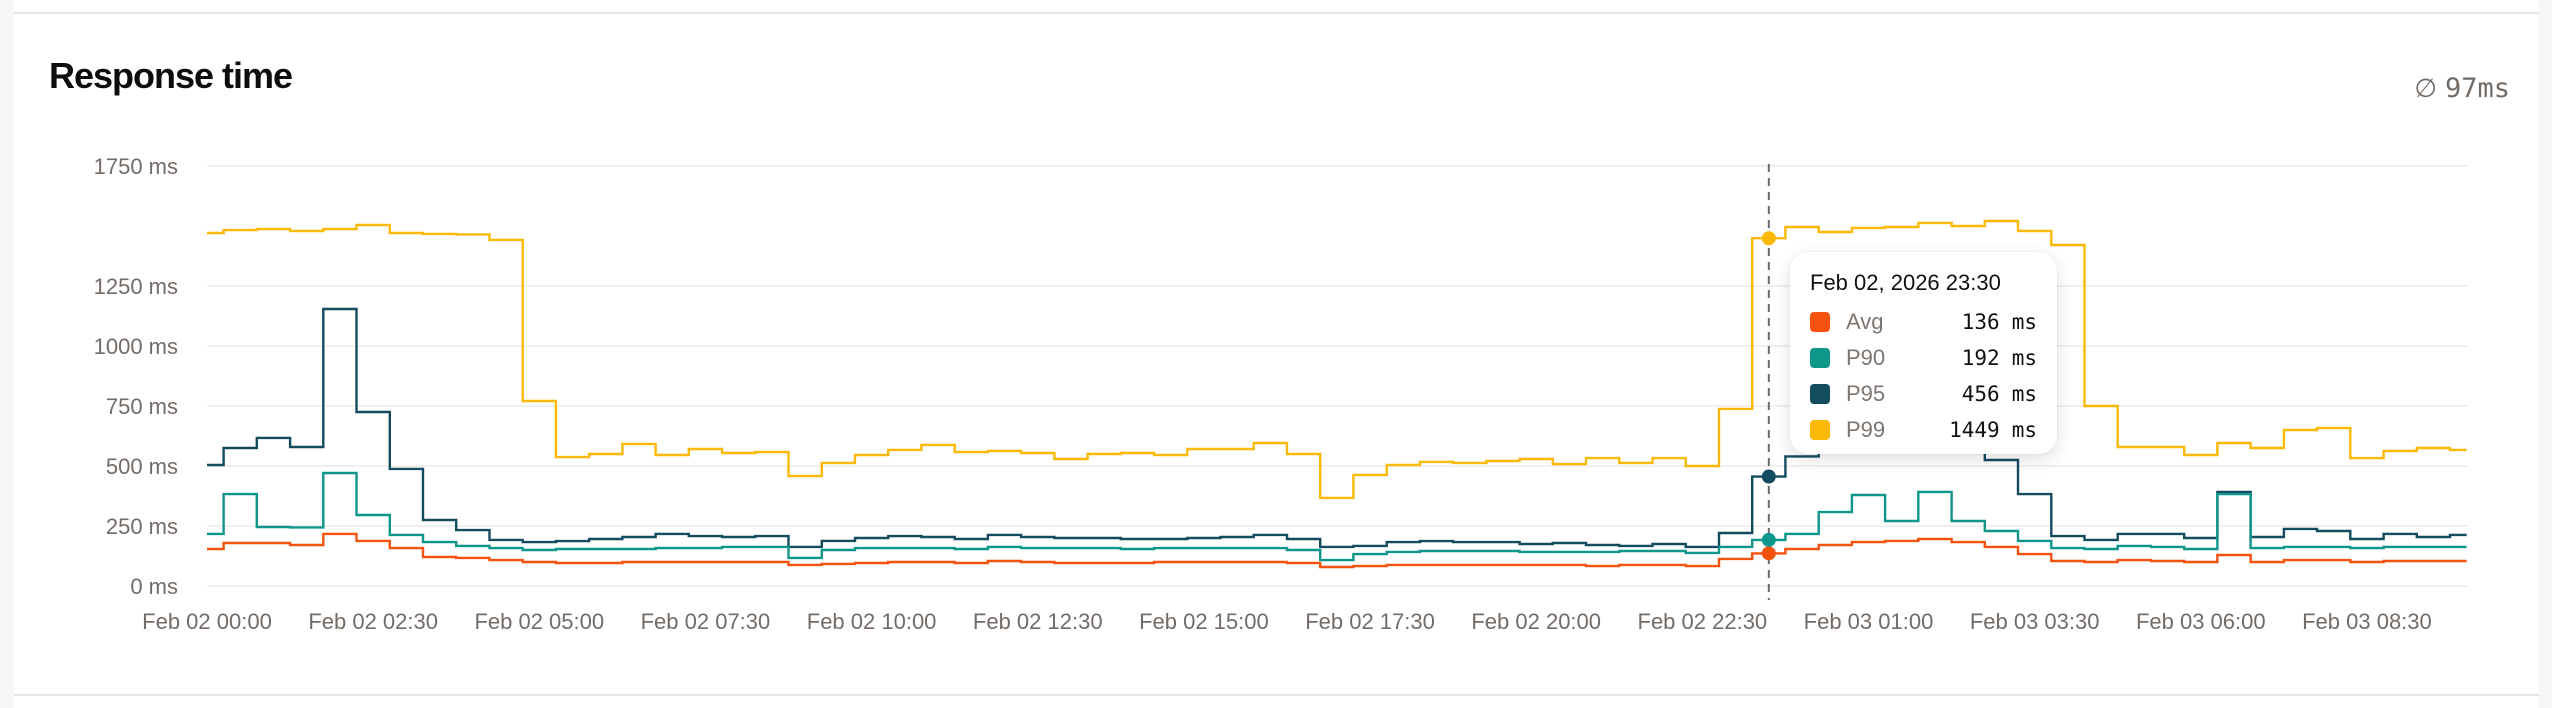 This screenshot has width=2552, height=708. I want to click on tooltip-row-p99: P99 1449 ms, so click(1923, 430).